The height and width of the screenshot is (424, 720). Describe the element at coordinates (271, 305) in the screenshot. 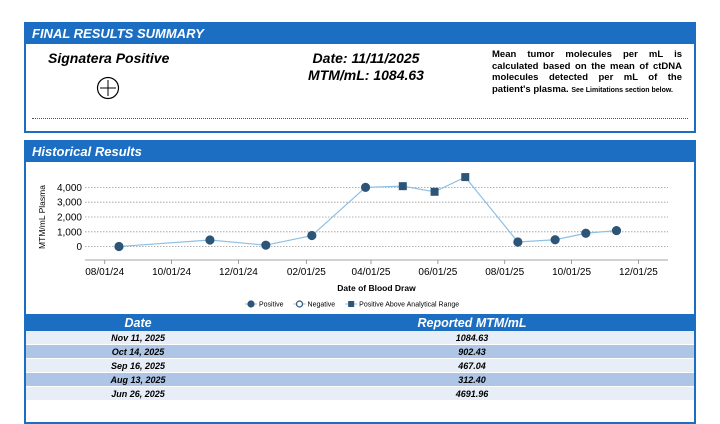

I see `legend-label: Positive` at that location.